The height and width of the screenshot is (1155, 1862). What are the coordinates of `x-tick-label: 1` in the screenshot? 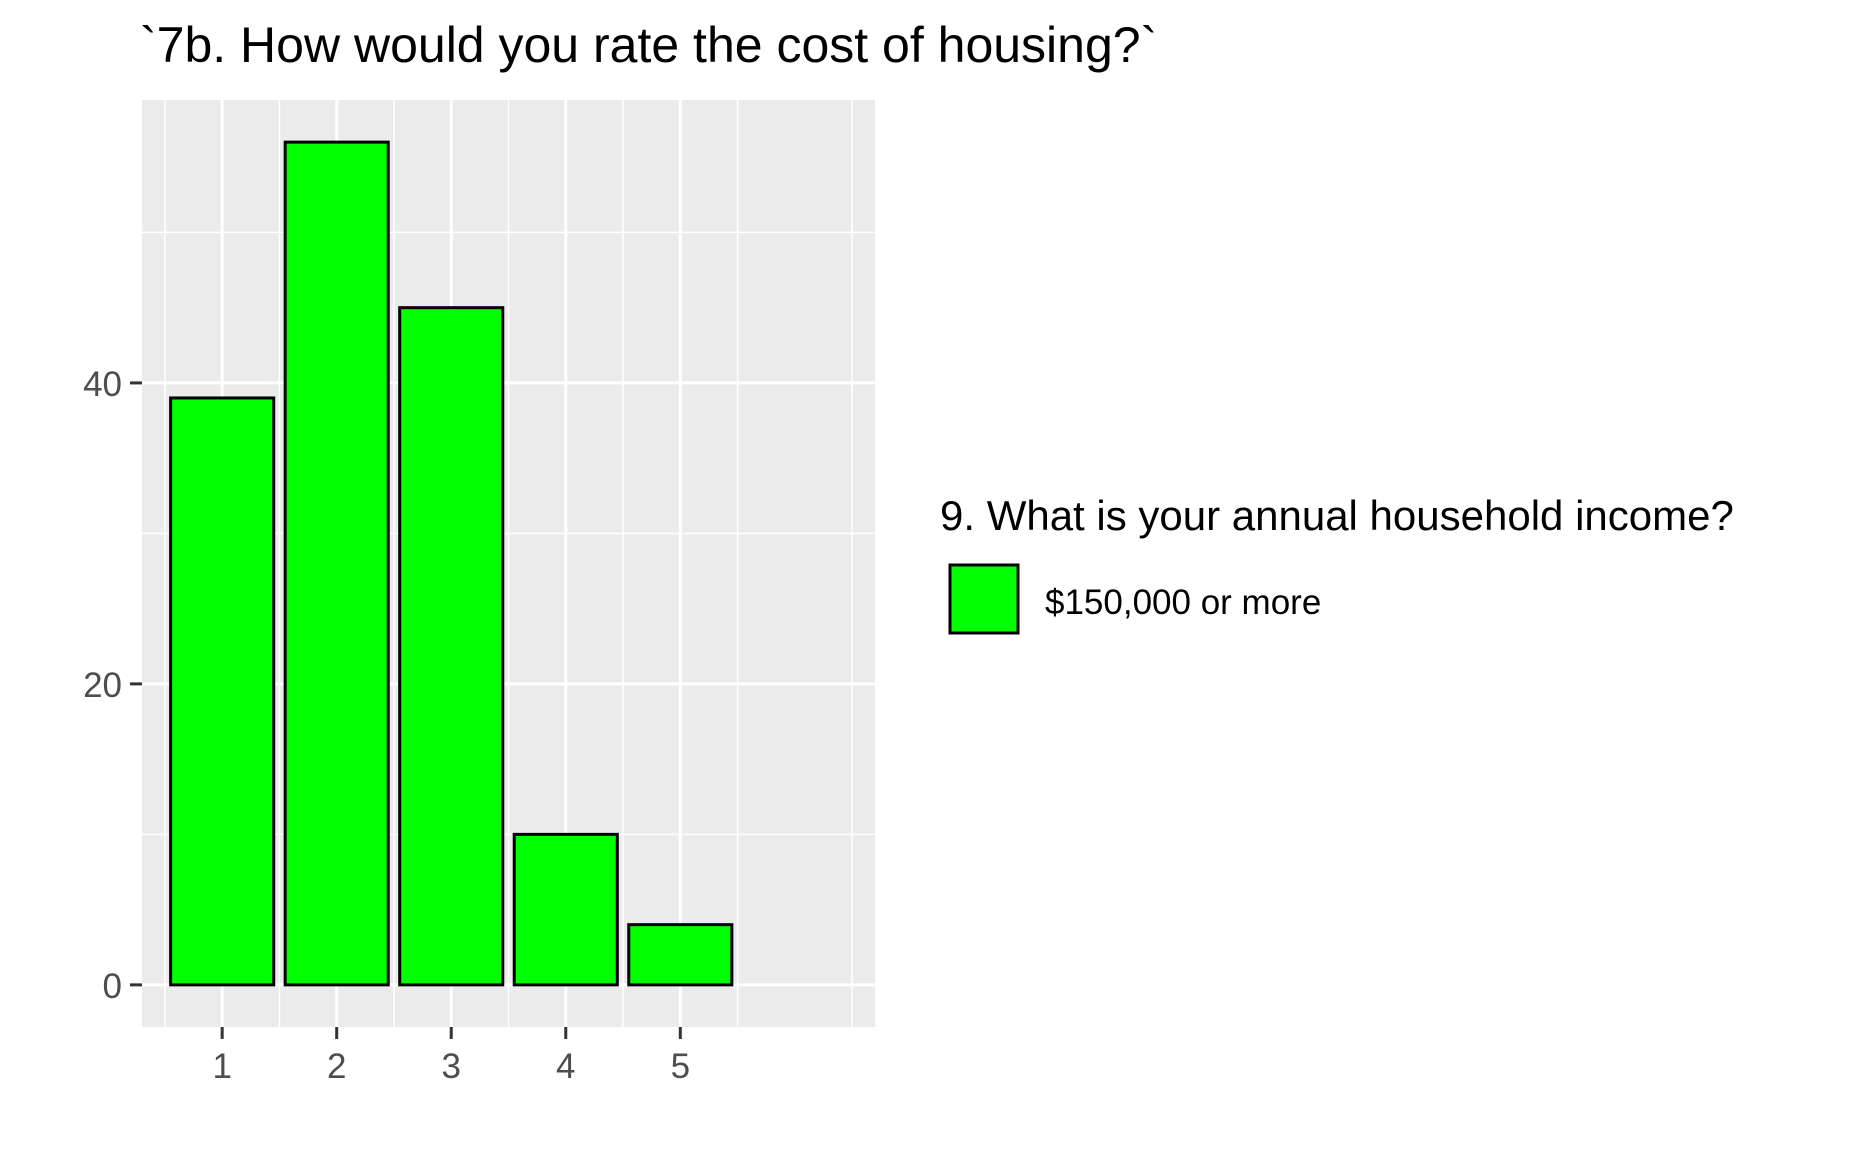 It's located at (221, 1066).